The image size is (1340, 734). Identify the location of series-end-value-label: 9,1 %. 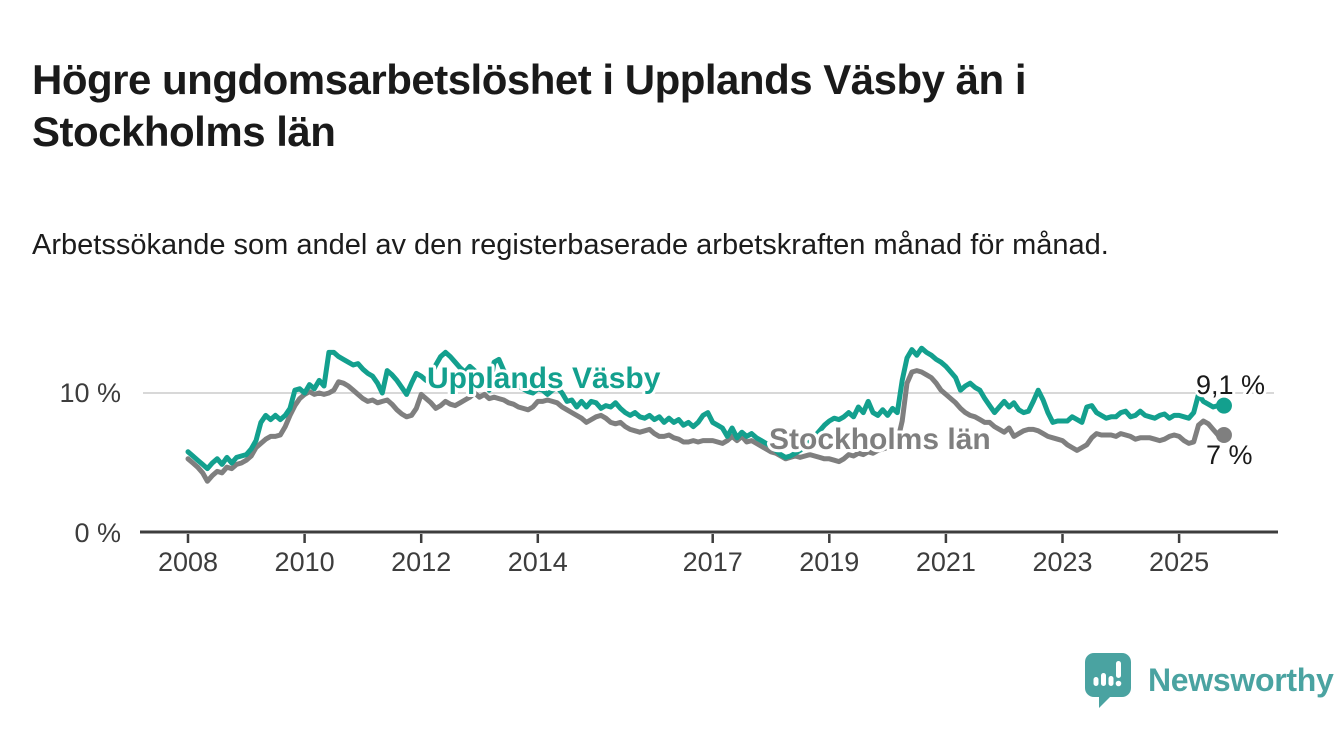
(1230, 385).